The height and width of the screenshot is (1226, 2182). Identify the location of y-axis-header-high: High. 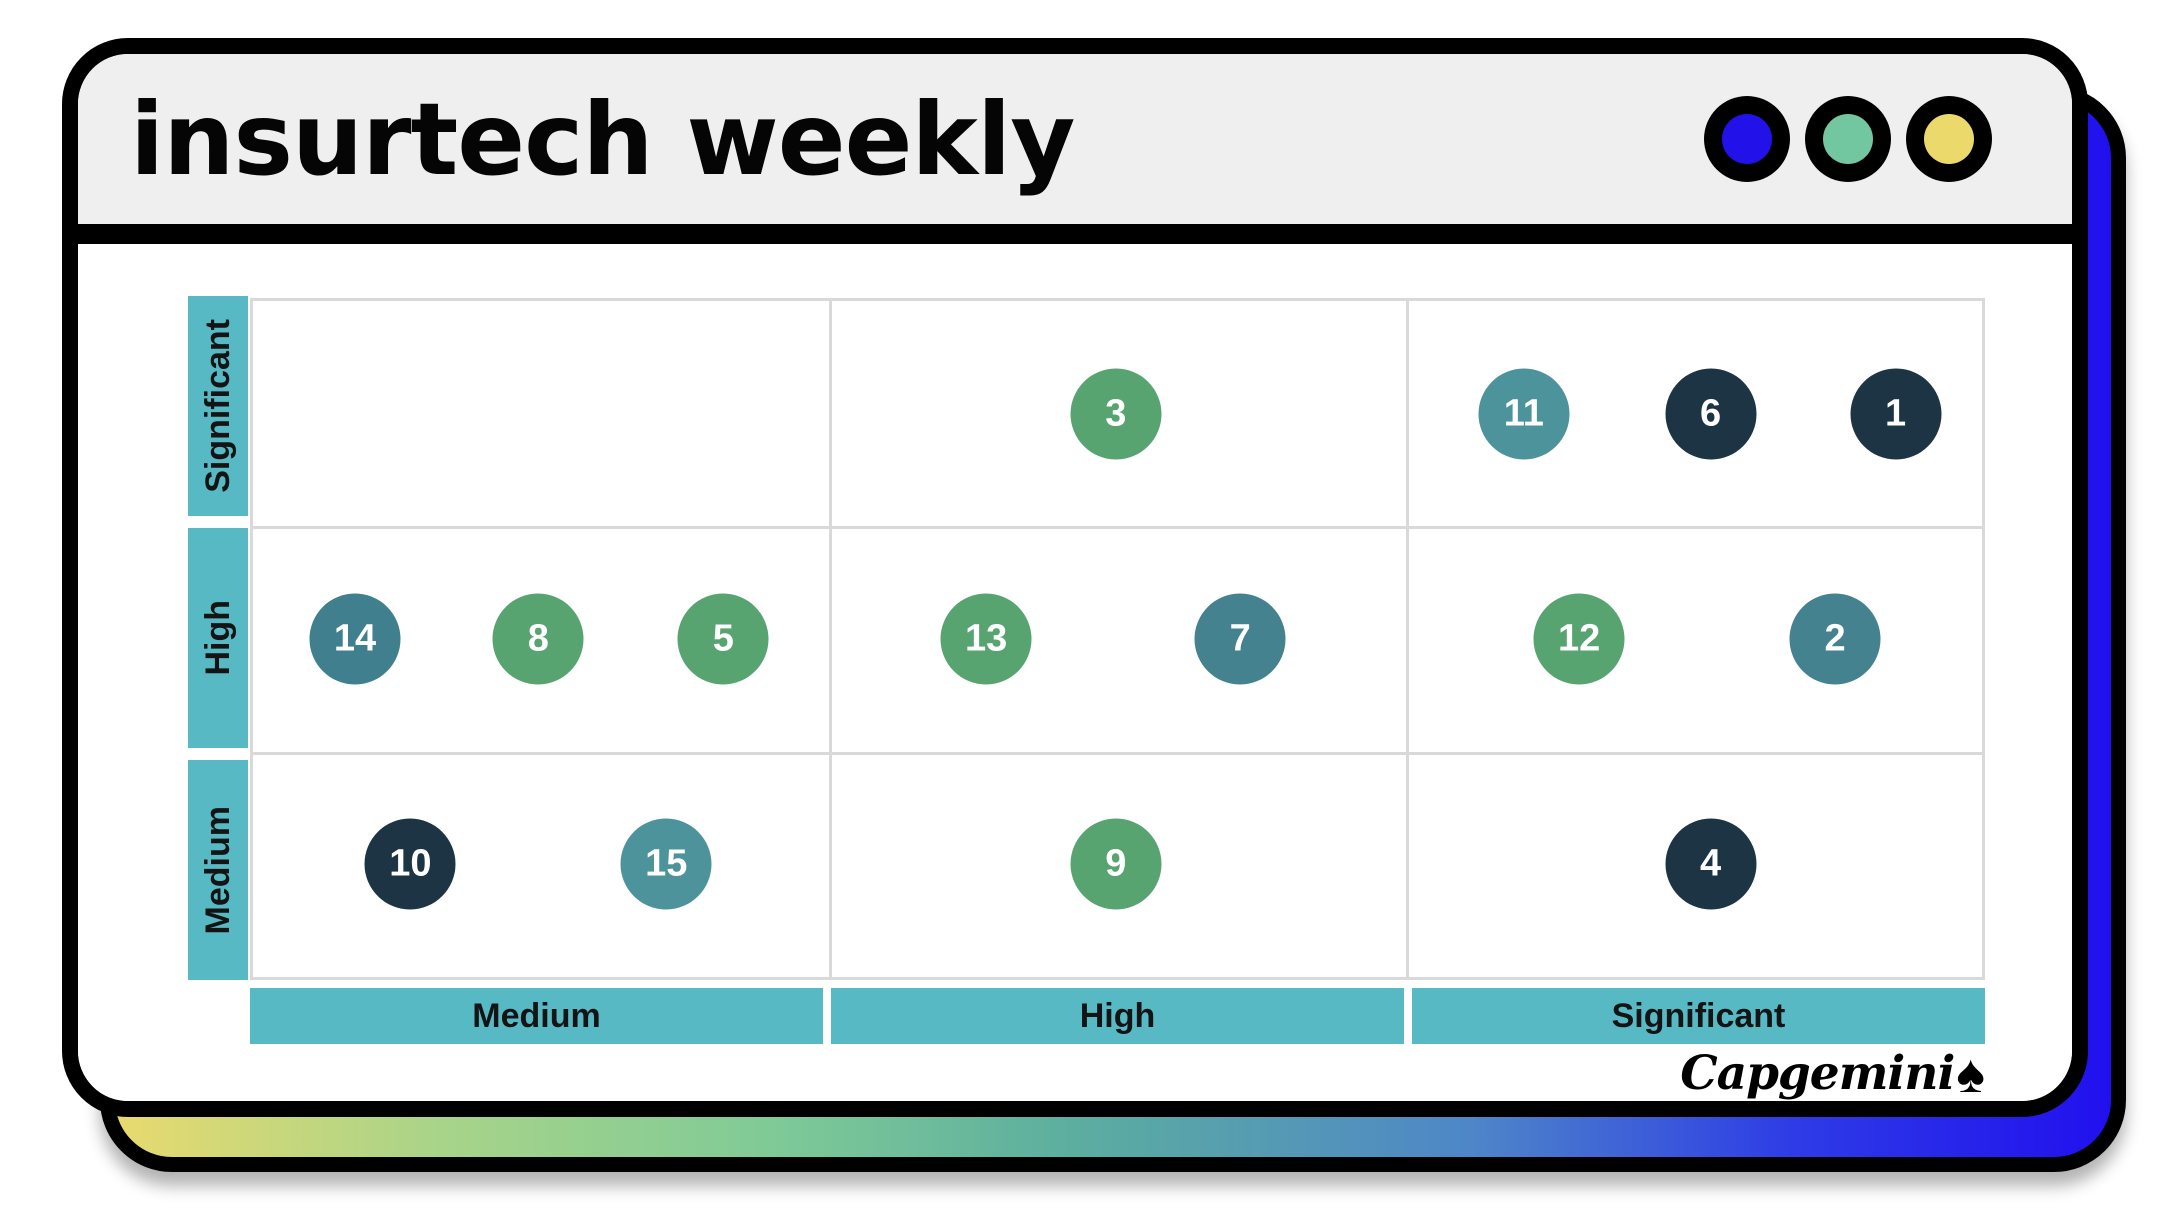
(218, 638).